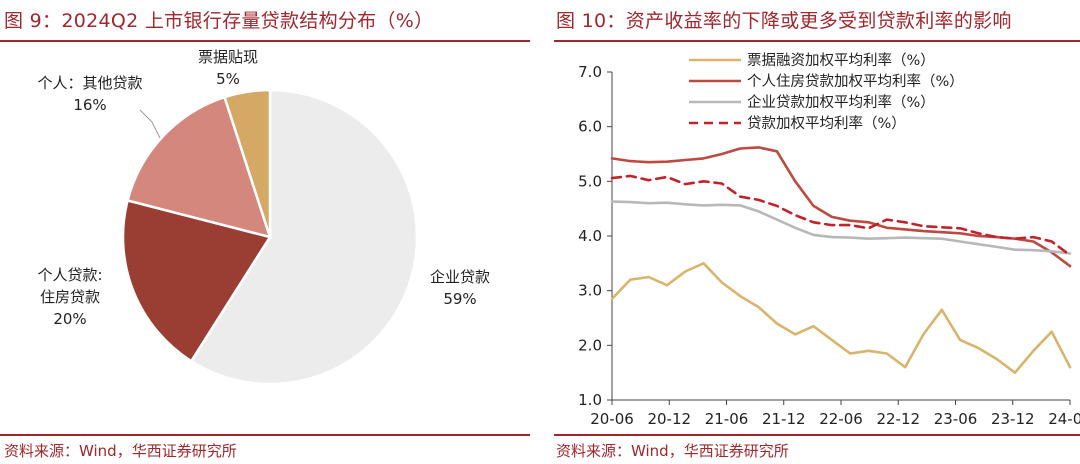  What do you see at coordinates (817, 41) in the screenshot?
I see `right-title-rule` at bounding box center [817, 41].